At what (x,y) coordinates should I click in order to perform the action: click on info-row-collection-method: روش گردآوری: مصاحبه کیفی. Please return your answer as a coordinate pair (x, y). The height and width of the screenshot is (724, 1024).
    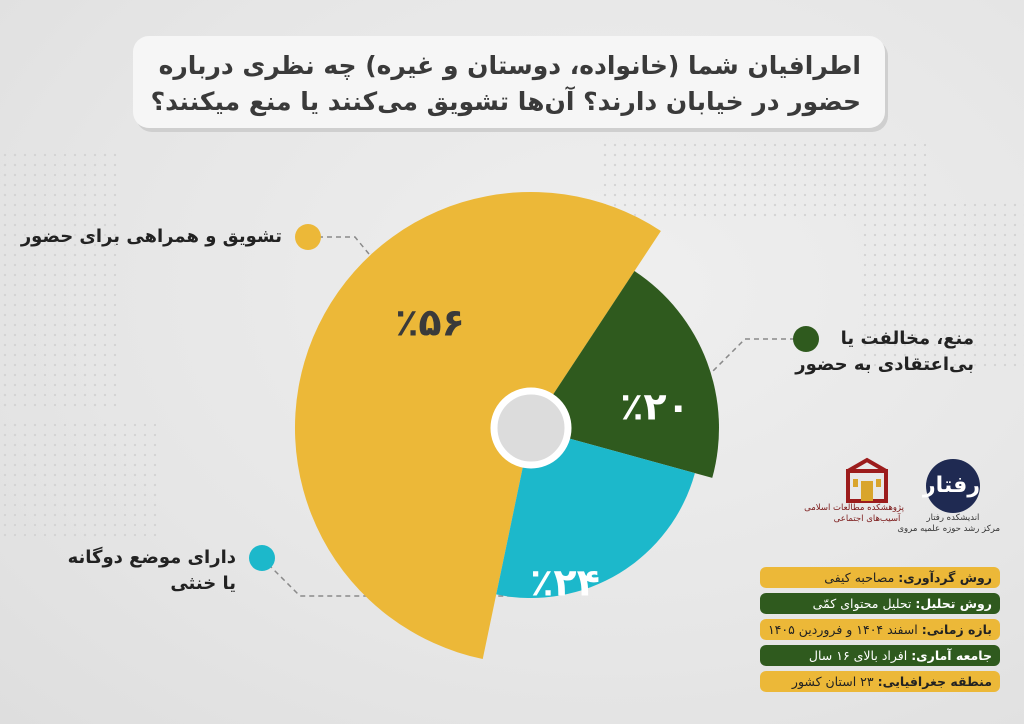
    Looking at the image, I should click on (880, 577).